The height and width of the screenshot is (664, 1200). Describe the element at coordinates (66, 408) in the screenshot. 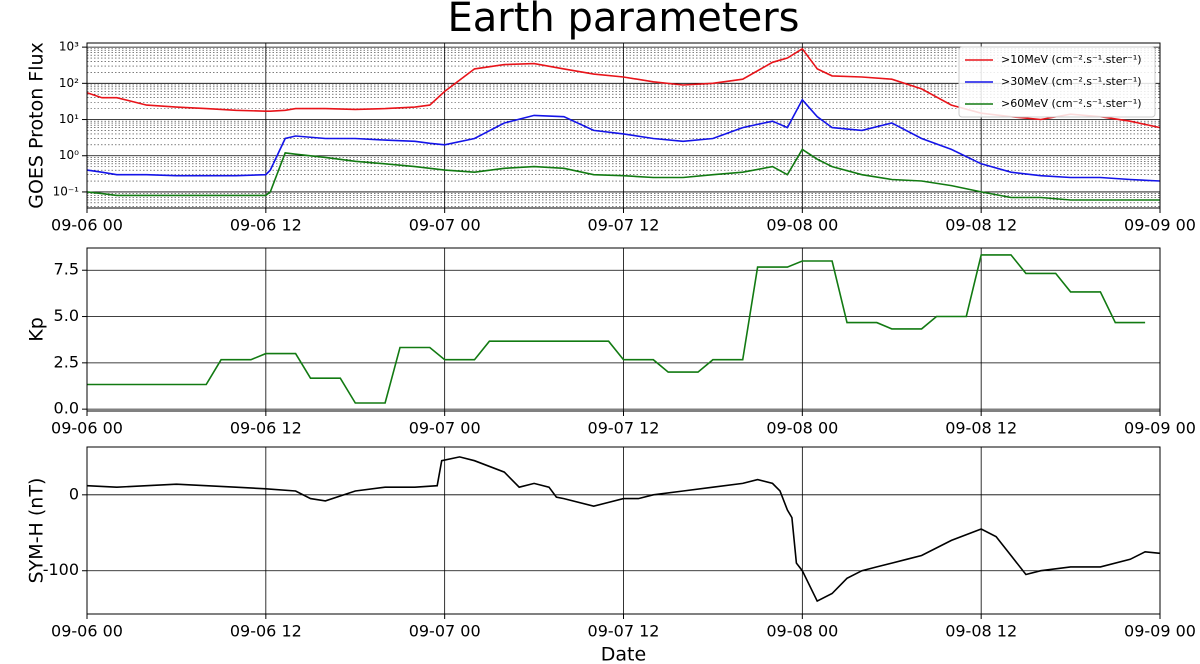

I see `y-tick-label: 0.0` at that location.